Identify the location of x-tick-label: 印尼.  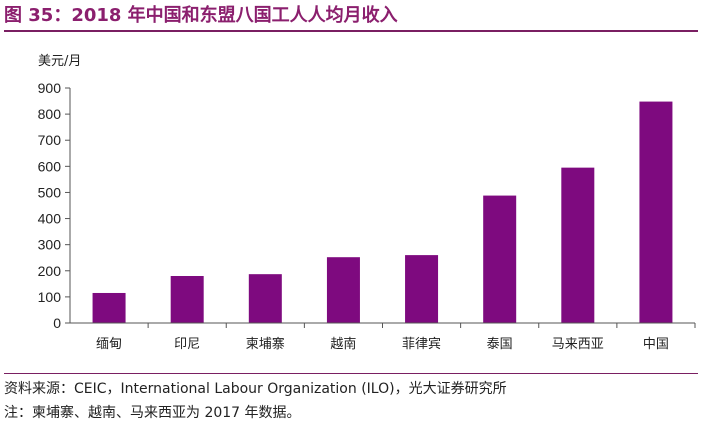
(187, 344).